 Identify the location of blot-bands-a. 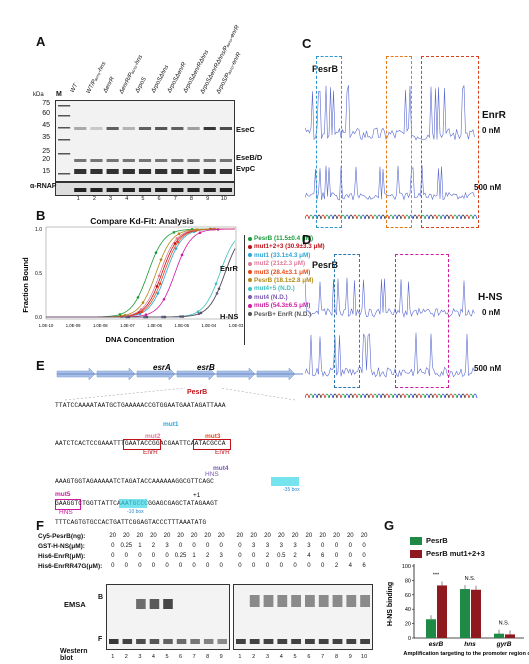
(145, 140).